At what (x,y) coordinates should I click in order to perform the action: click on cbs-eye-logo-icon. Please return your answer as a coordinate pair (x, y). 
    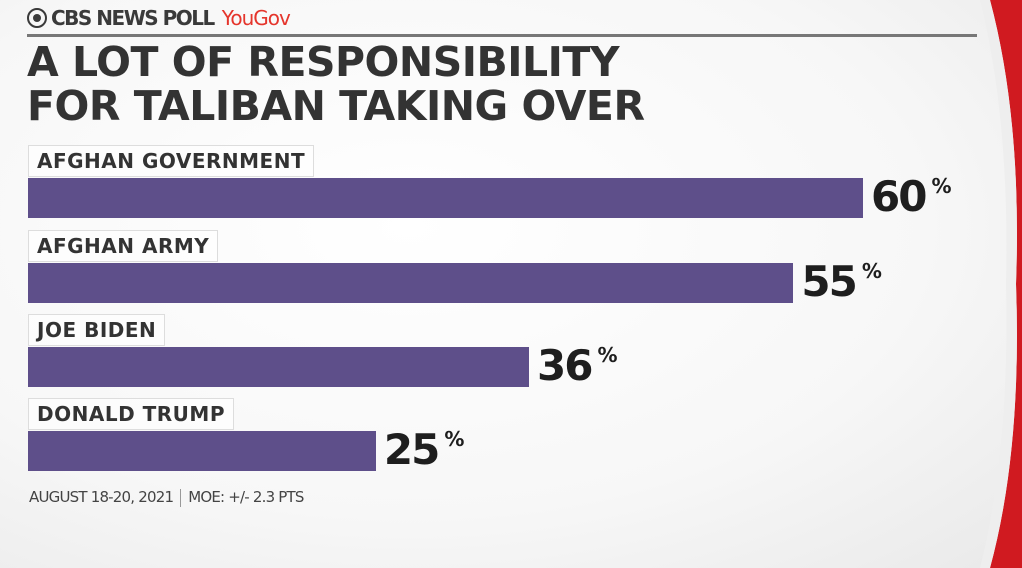
    Looking at the image, I should click on (37, 18).